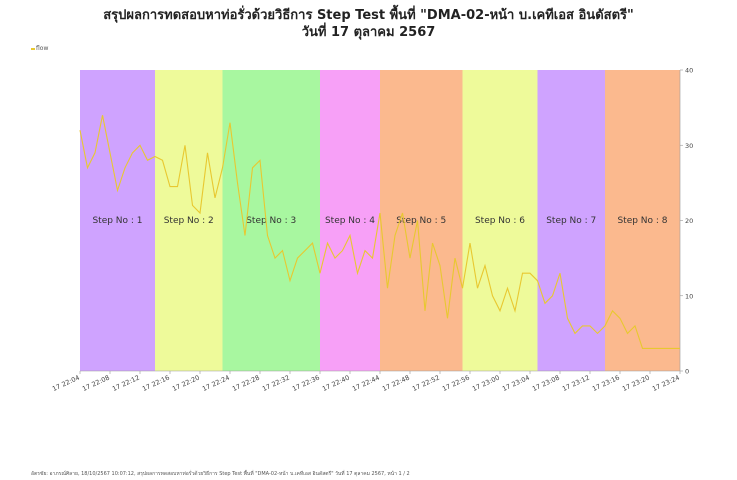 Image resolution: width=737 pixels, height=480 pixels. I want to click on x-tick-label: 17 22:16, so click(156, 384).